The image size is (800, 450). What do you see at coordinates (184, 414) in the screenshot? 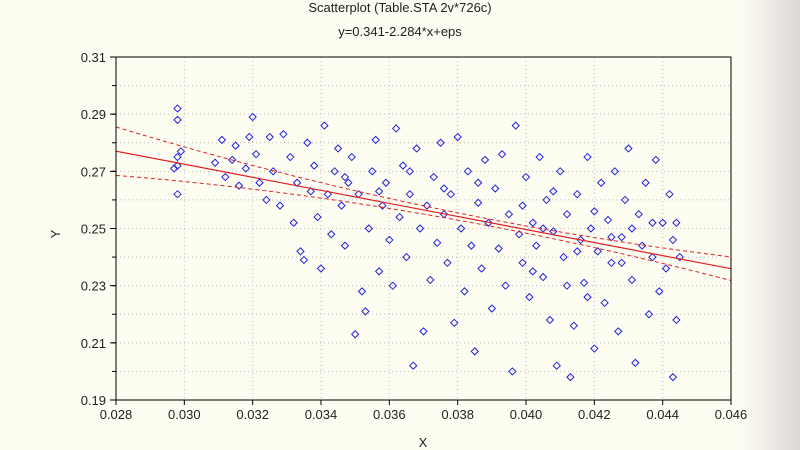
I see `x-tick-label: 0.030` at bounding box center [184, 414].